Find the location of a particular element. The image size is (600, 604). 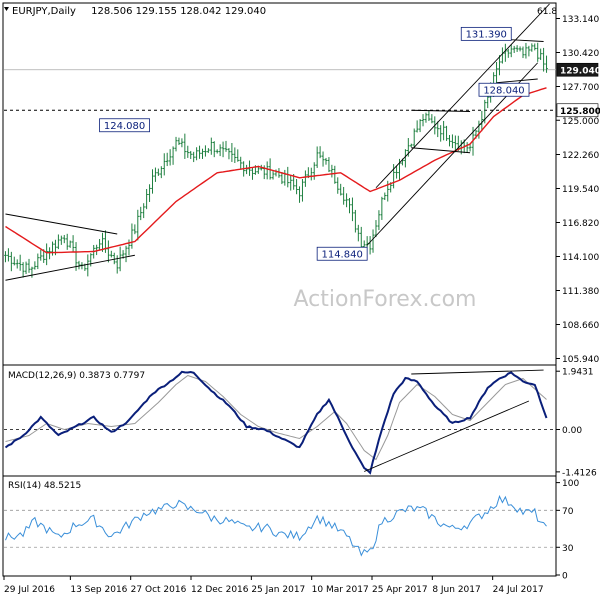

annotation-label: 124.080 is located at coordinates (124, 126).